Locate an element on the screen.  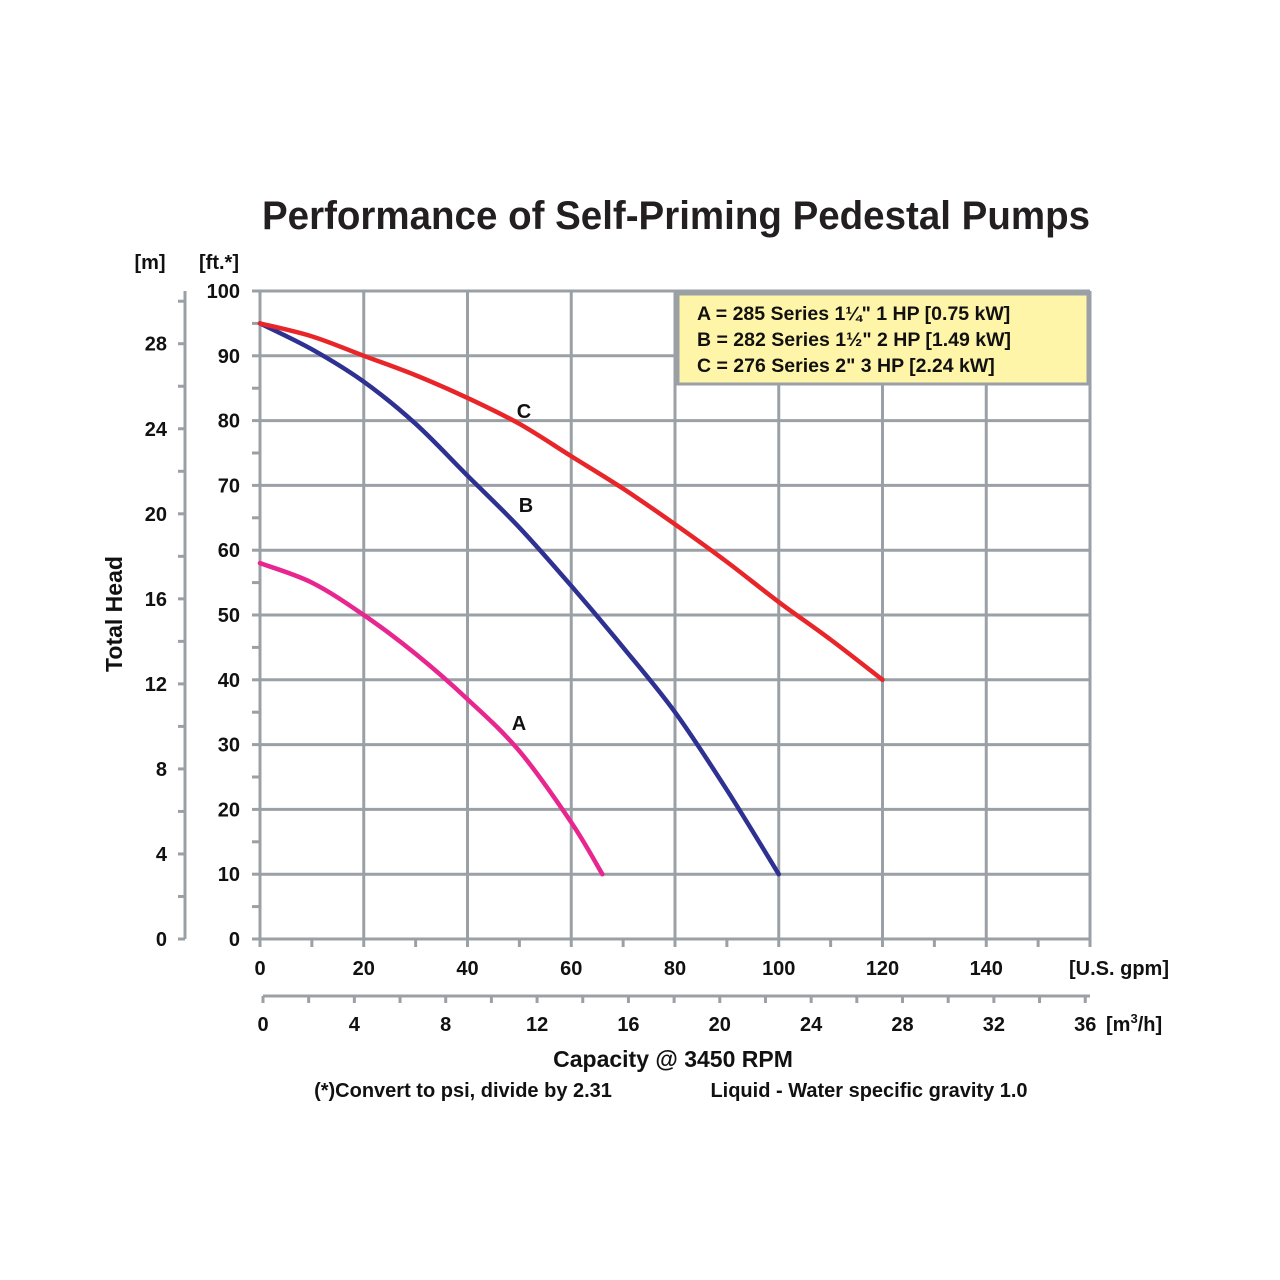
meters-tick-label: 4 is located at coordinates (162, 855).